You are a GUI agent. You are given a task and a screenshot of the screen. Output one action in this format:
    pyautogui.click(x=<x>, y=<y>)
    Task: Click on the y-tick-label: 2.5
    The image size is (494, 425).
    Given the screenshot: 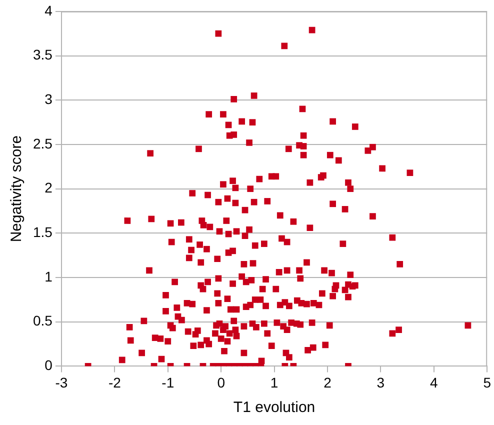 What is the action you would take?
    pyautogui.click(x=42, y=143)
    